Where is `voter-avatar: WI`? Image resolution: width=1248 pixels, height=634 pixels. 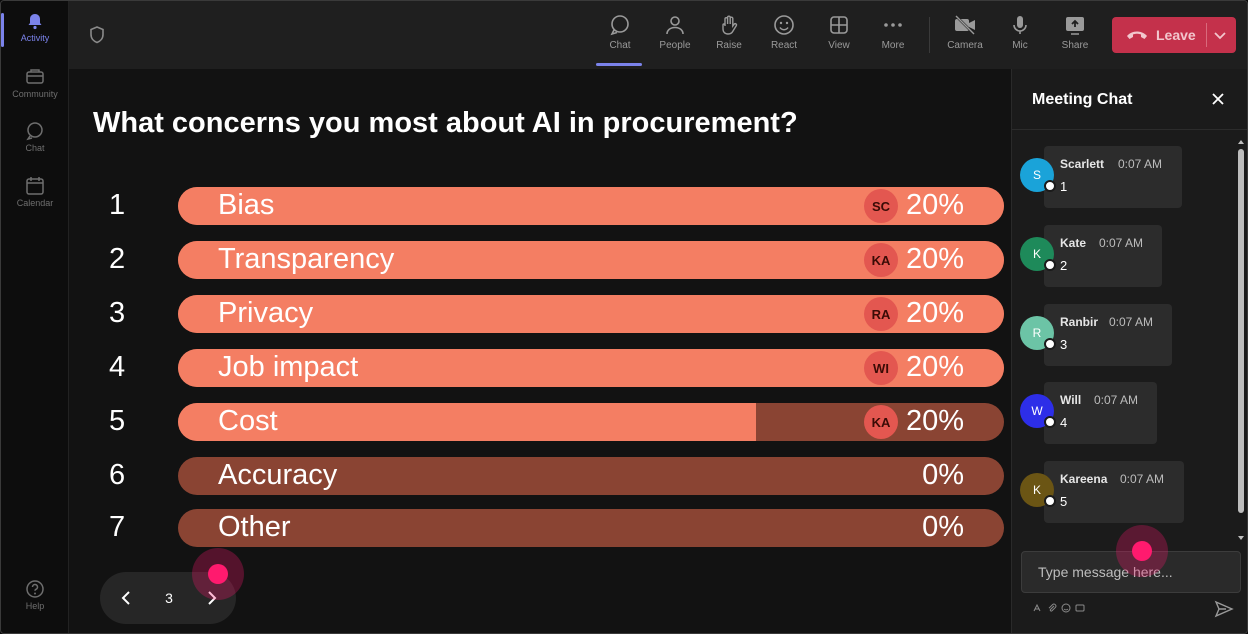
voter-avatar: WI is located at coordinates (881, 368).